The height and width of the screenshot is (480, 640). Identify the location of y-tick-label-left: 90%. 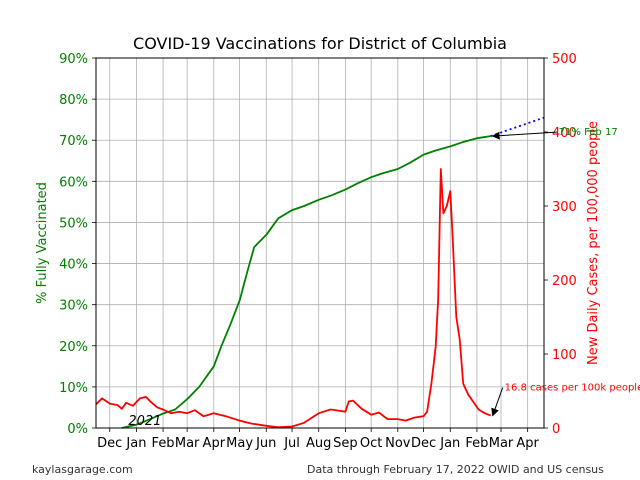
(73, 59).